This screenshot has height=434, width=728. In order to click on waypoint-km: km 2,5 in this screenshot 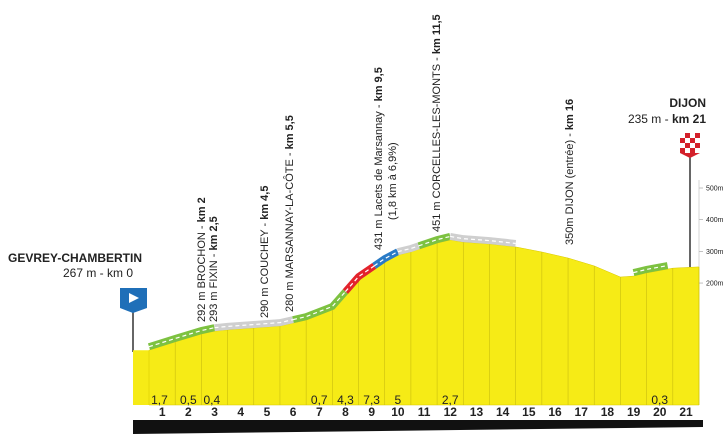, I will do `click(214, 233)`.